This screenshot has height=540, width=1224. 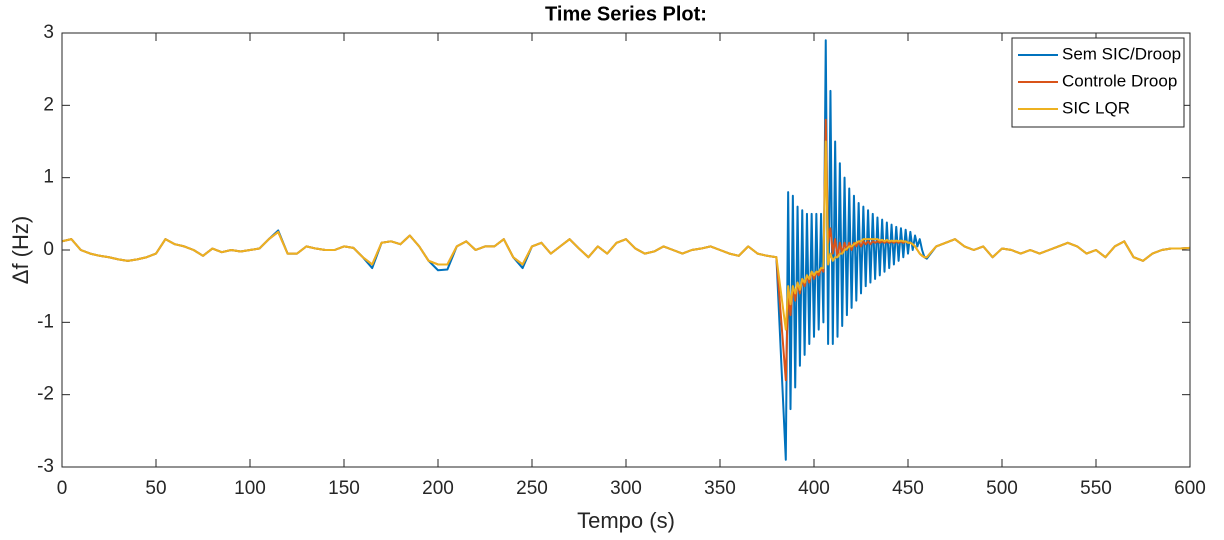 I want to click on x-tick-label: 450, so click(x=908, y=488).